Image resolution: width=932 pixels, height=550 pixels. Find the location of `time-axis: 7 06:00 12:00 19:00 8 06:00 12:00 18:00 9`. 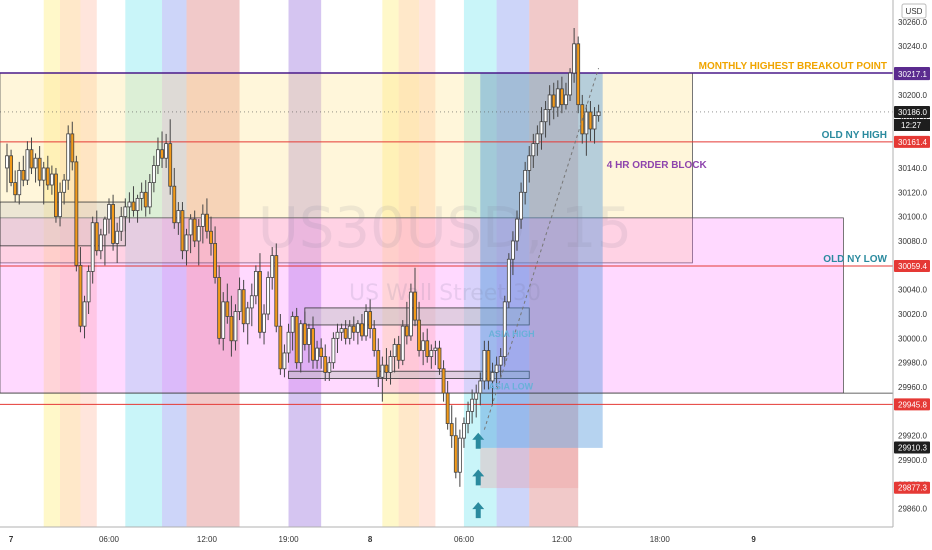

time-axis: 7 06:00 12:00 19:00 8 06:00 12:00 18:00 9 is located at coordinates (446, 538).